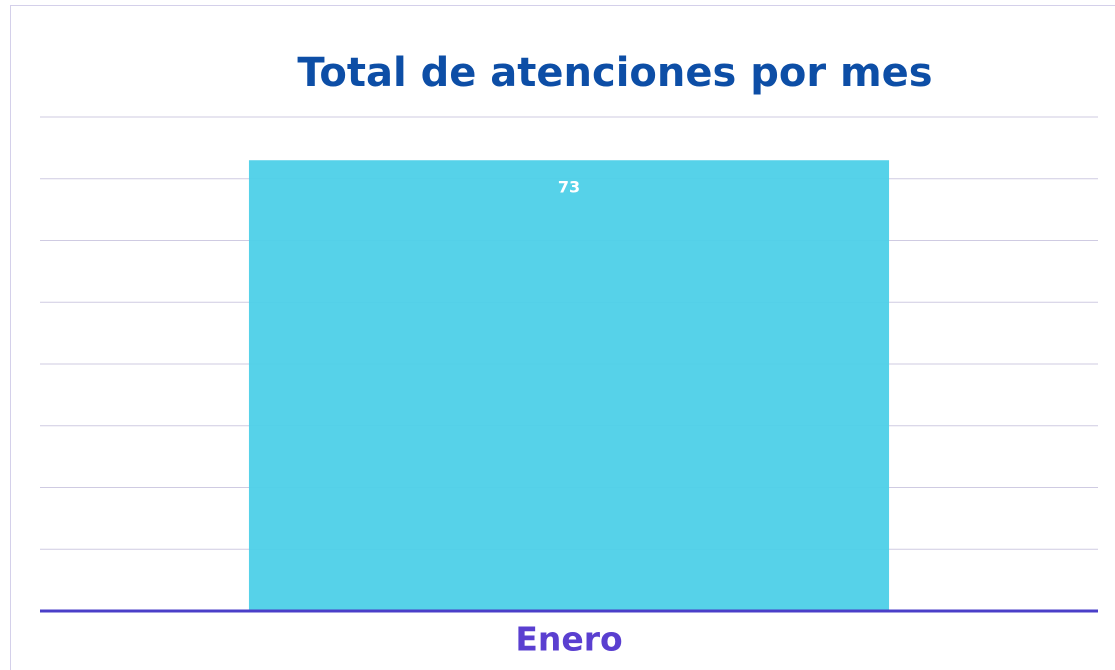 The width and height of the screenshot is (1115, 670). Describe the element at coordinates (614, 73) in the screenshot. I see `chart-title: Total de atenciones por mes` at that location.